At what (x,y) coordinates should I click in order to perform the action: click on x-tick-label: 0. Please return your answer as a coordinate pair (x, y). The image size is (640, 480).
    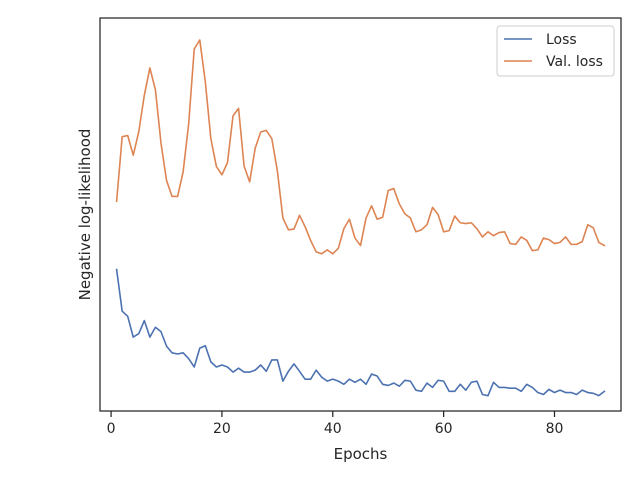
    Looking at the image, I should click on (111, 429).